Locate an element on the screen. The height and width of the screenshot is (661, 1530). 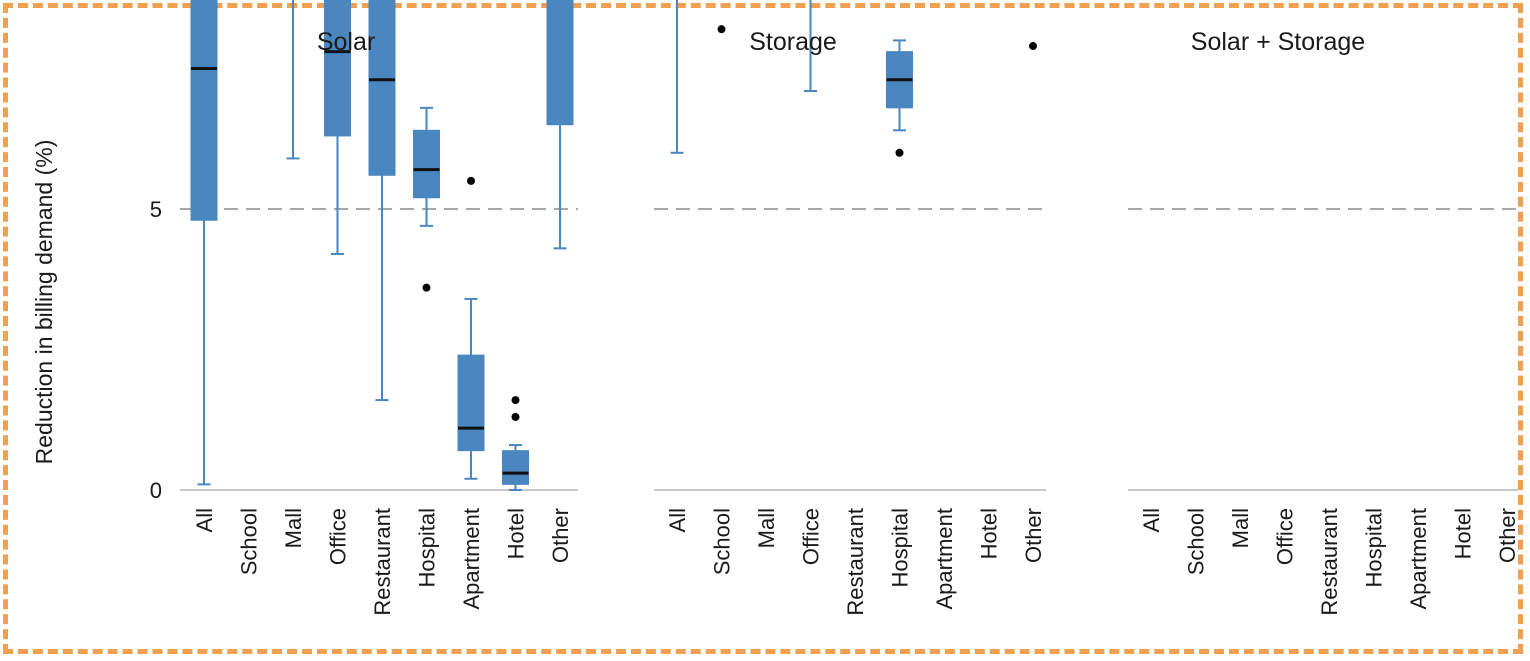
panel-title: Solar is located at coordinates (346, 42).